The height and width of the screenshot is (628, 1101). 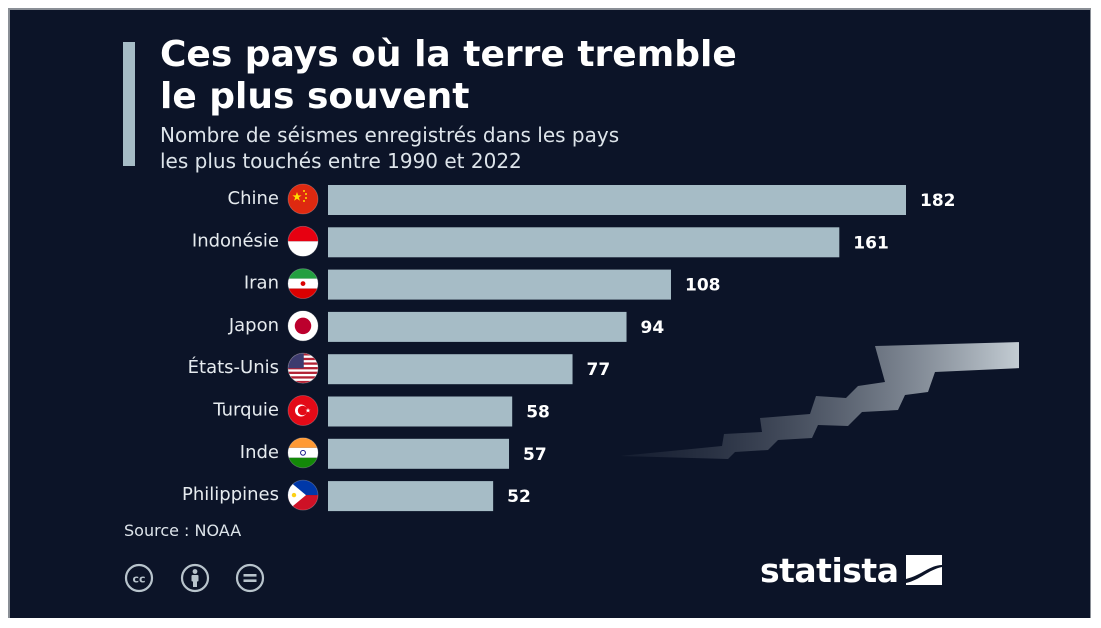 What do you see at coordinates (245, 410) in the screenshot?
I see `category-label: Turquie` at bounding box center [245, 410].